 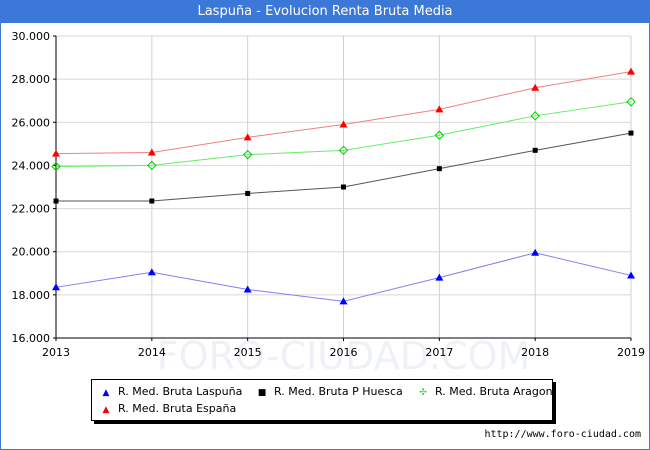 I want to click on legend-label-laspuna: R. Med. Bruta Laspuña, so click(x=180, y=391).